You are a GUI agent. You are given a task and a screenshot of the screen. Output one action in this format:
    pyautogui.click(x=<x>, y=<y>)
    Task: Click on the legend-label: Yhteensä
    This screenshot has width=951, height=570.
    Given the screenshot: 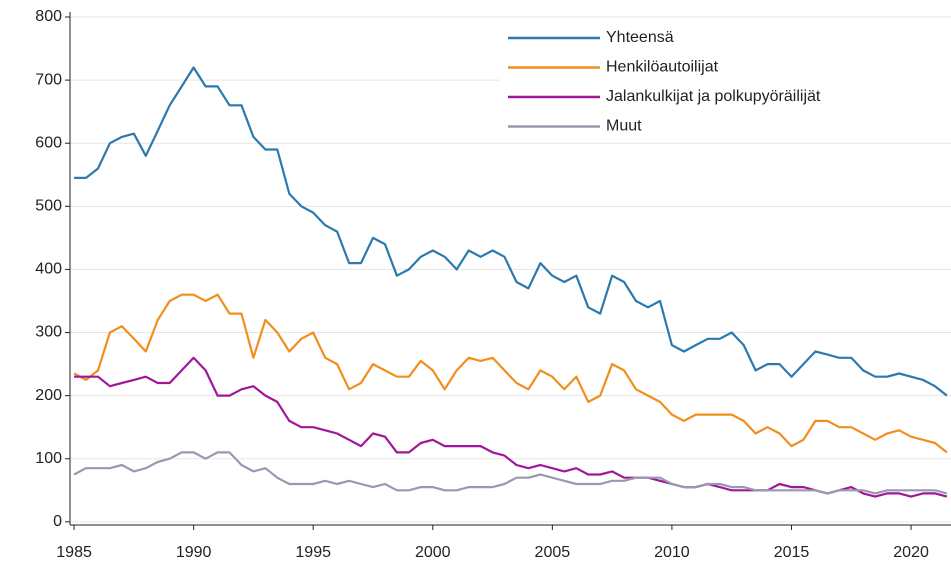 What is the action you would take?
    pyautogui.click(x=640, y=37)
    